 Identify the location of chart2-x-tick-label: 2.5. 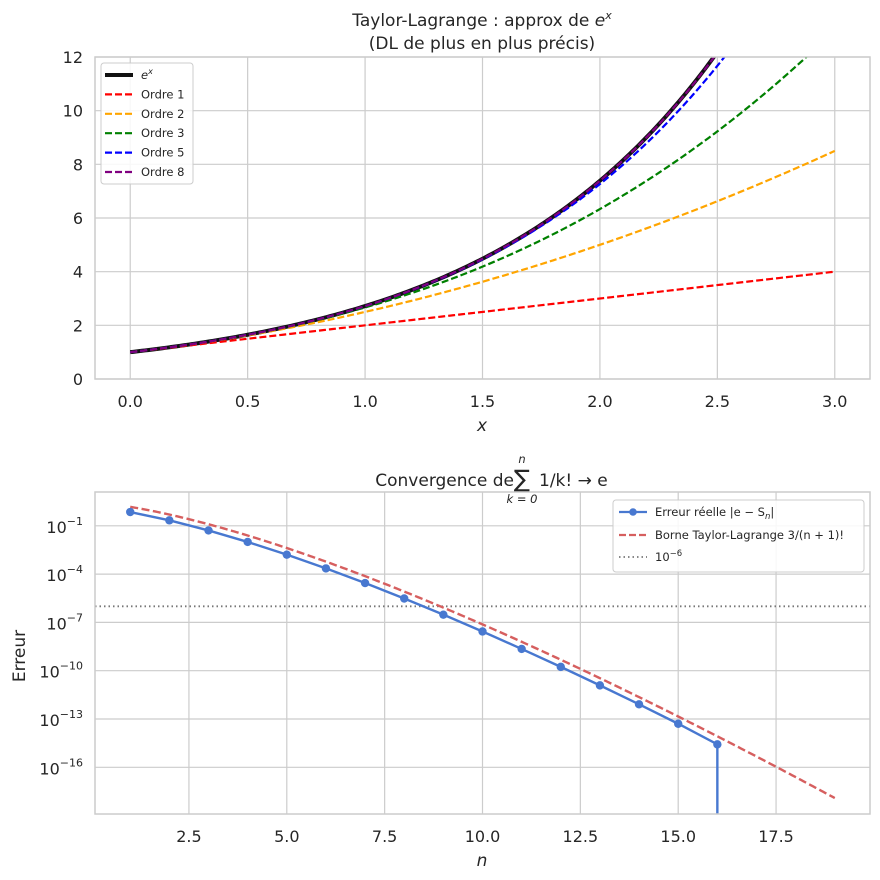
(188, 836).